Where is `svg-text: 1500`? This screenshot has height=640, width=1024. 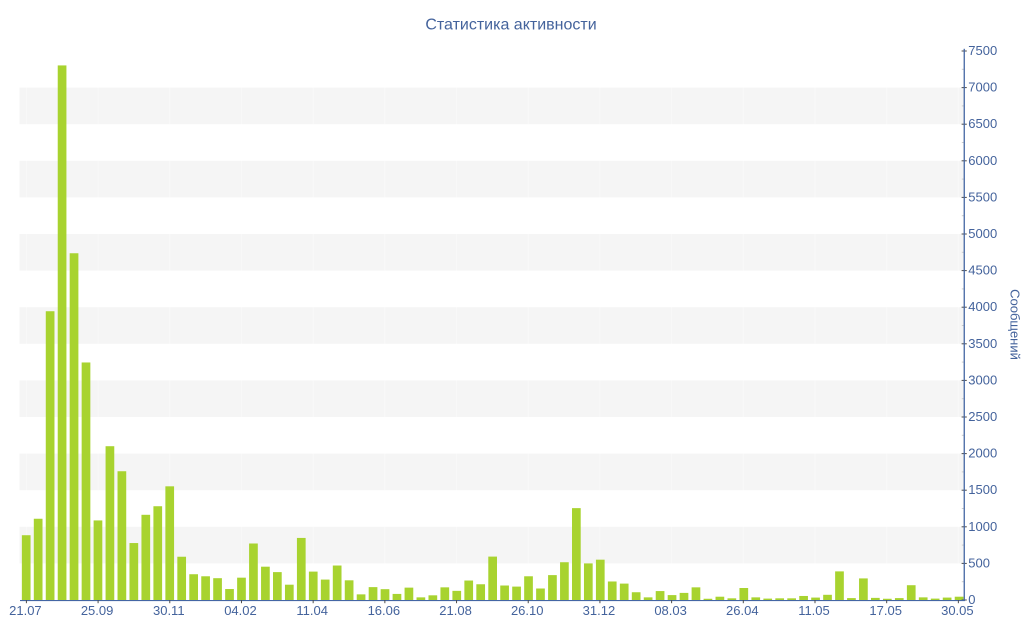 svg-text: 1500 is located at coordinates (982, 489).